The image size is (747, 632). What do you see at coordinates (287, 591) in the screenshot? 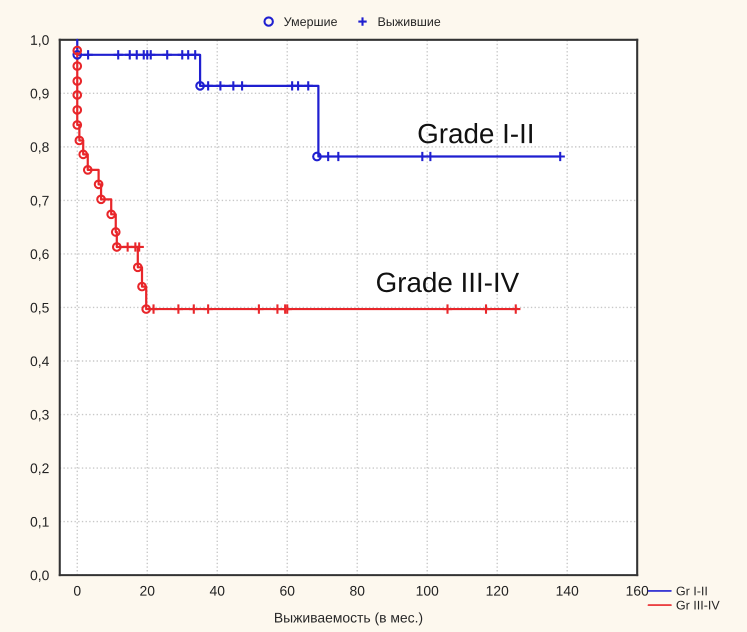
I see `x-tick-label: 60` at bounding box center [287, 591].